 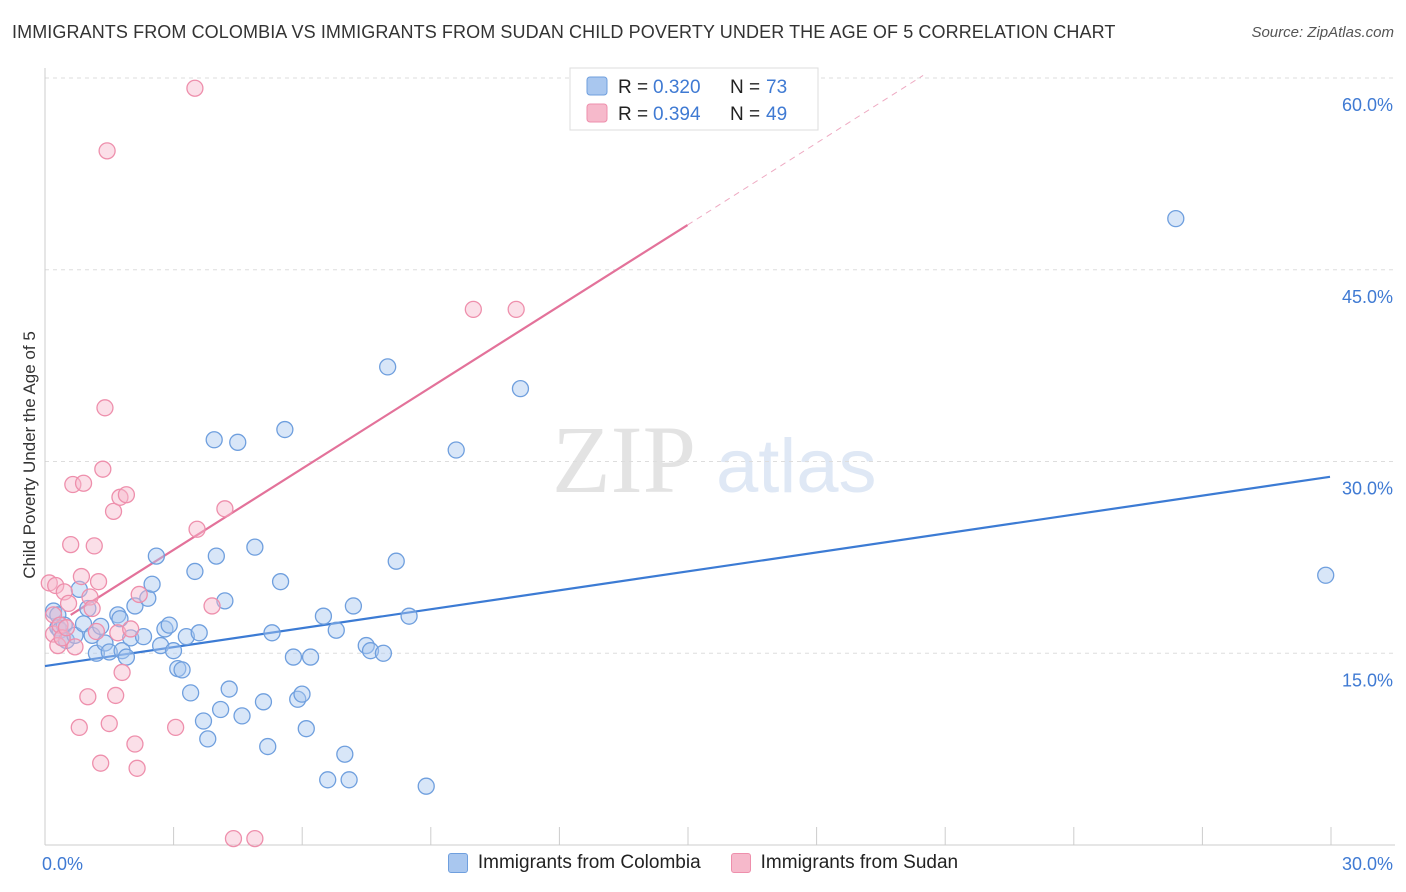 I want to click on legend-n-value-sudan: 49, so click(x=776, y=114).